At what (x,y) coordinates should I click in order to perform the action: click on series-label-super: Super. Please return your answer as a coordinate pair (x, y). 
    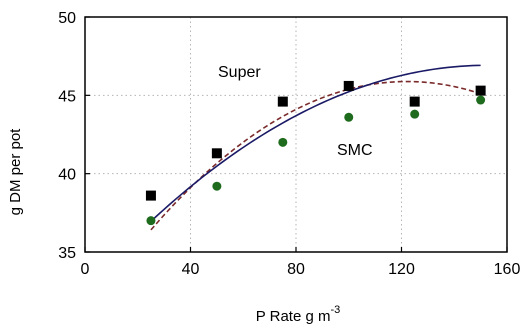
    Looking at the image, I should click on (239, 72).